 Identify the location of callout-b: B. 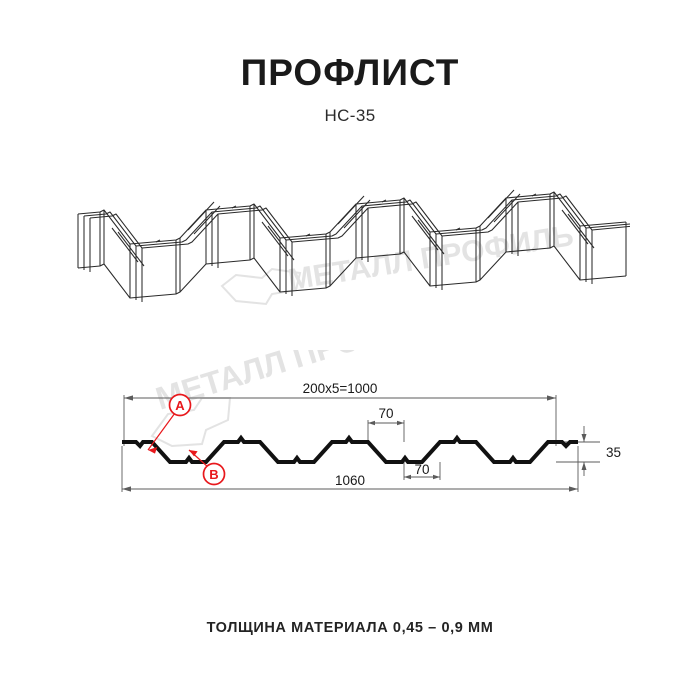
(207, 467).